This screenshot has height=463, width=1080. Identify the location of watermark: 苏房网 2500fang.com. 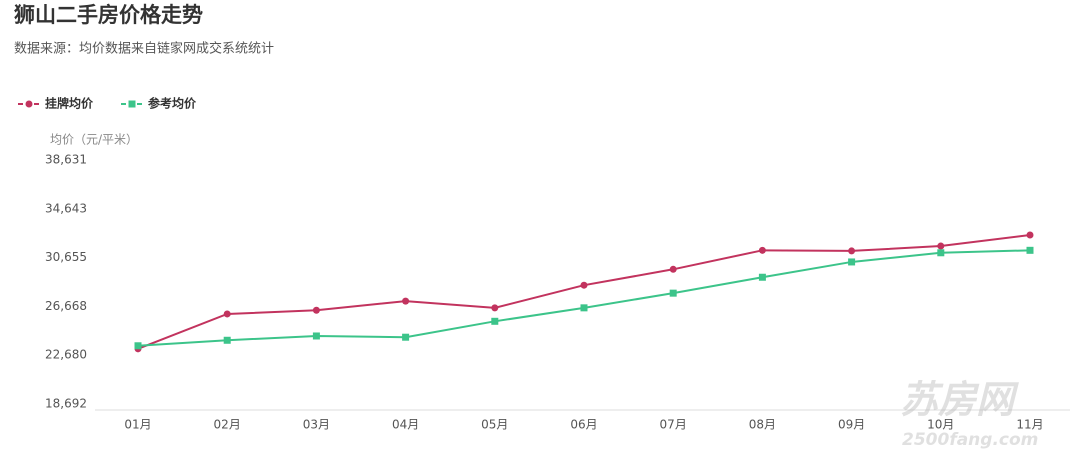
(969, 414).